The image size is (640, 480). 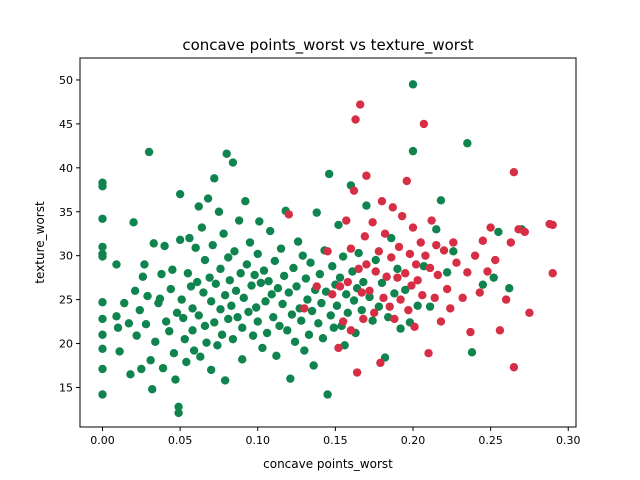 What do you see at coordinates (327, 45) in the screenshot?
I see `chart-title: concave points_worst vs texture_worst` at bounding box center [327, 45].